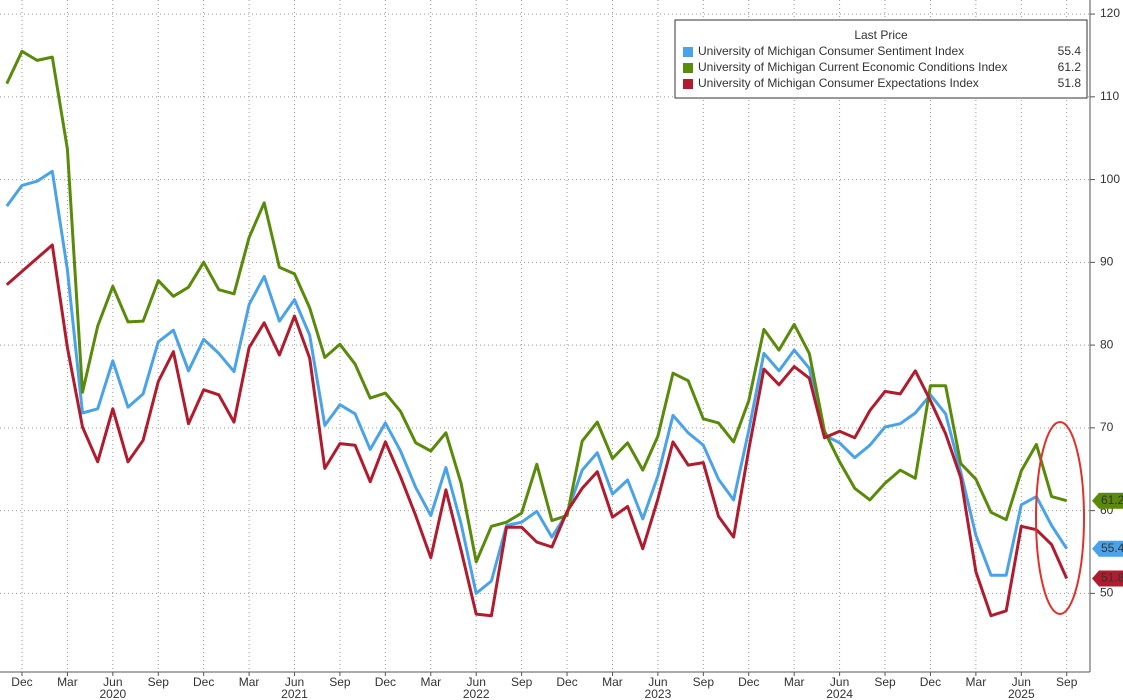 Image resolution: width=1123 pixels, height=700 pixels. What do you see at coordinates (1107, 427) in the screenshot?
I see `y-tick-label: 70` at bounding box center [1107, 427].